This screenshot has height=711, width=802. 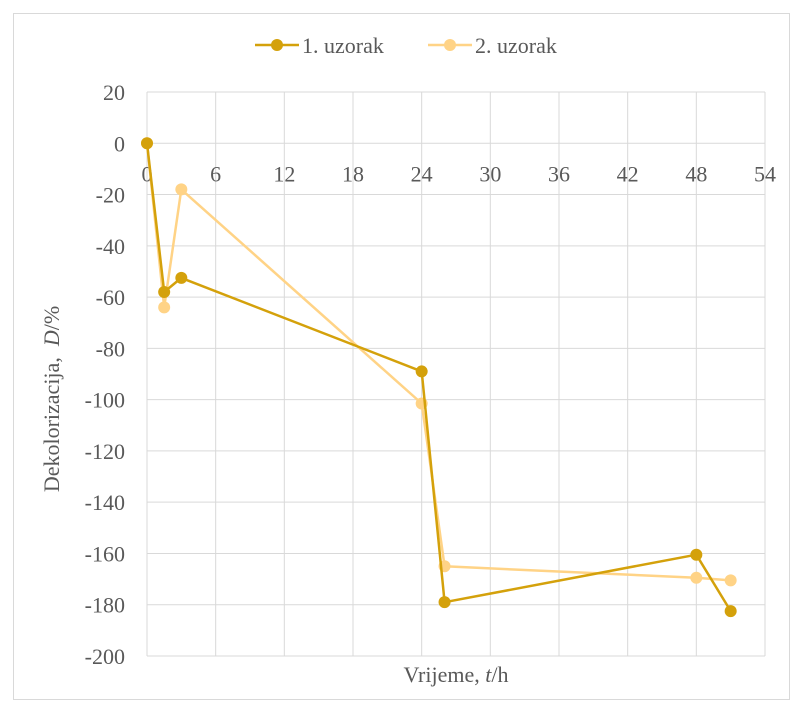 I want to click on y-tick-label: -200, so click(x=105, y=656).